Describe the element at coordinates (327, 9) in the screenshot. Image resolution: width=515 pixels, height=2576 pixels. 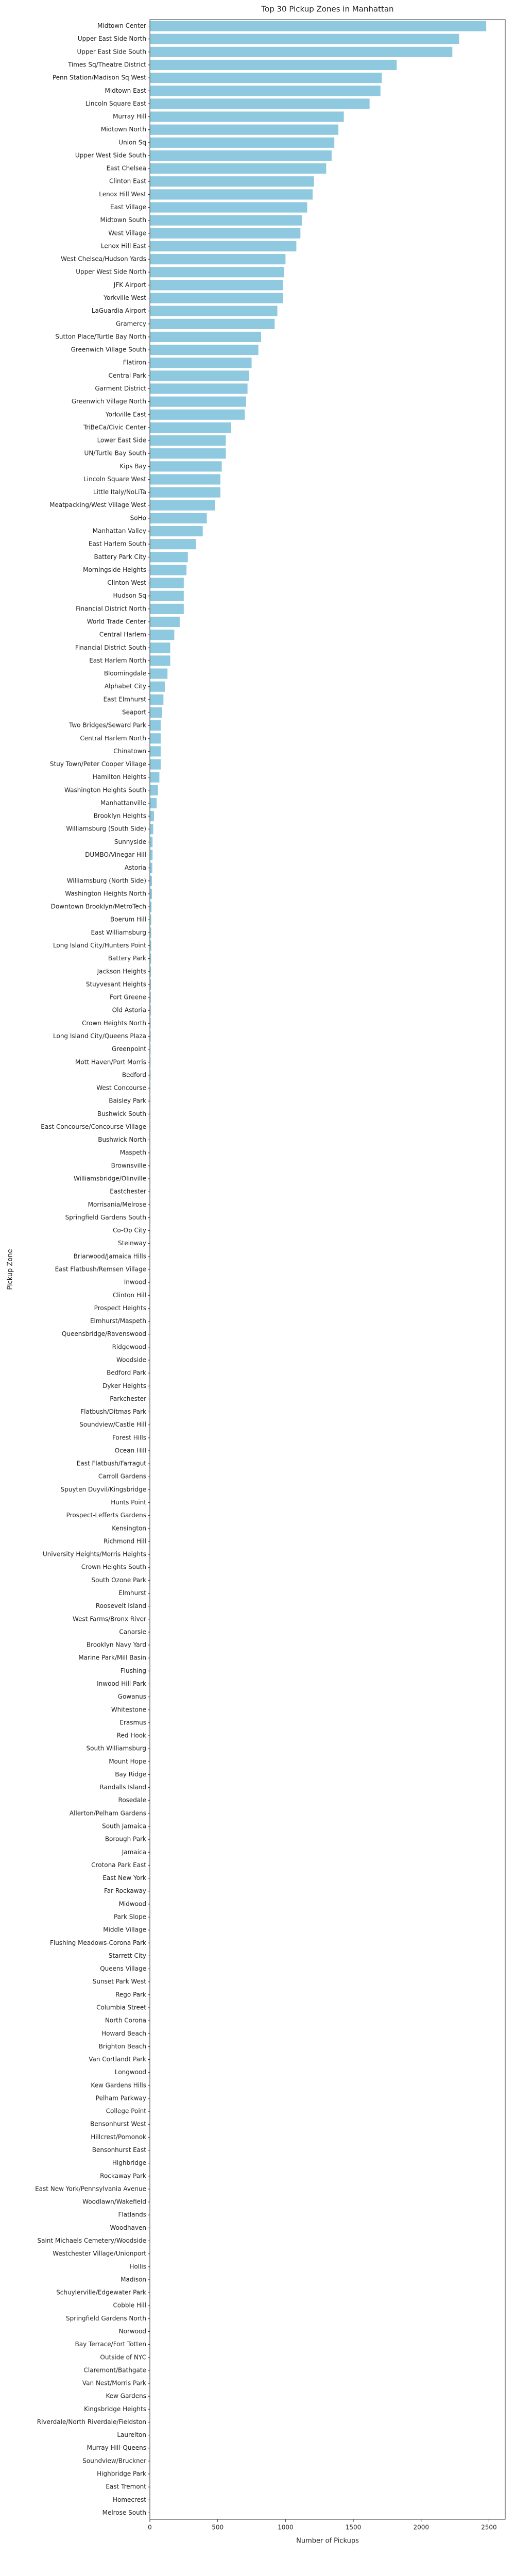
I see `chart-title: Top 30 Pickup Zones in Manhattan` at that location.